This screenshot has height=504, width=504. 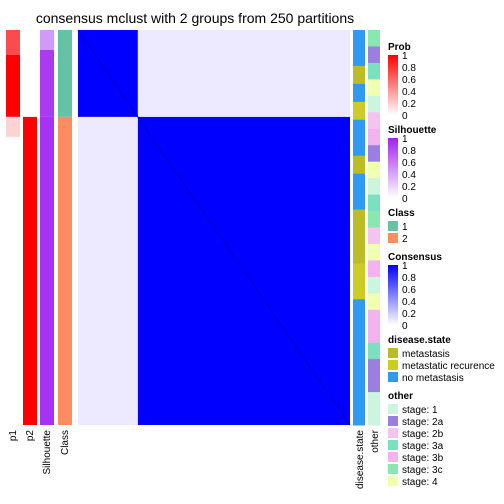 I want to click on legend-item-label: no metastasis, so click(x=433, y=378).